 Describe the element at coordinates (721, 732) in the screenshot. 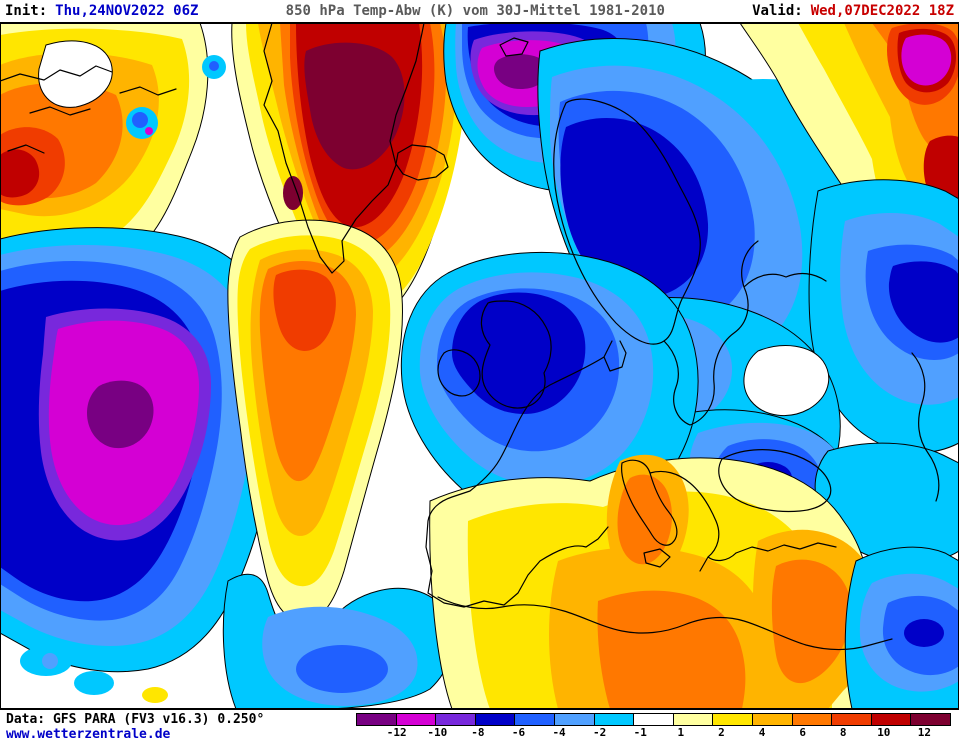

I see `legend-tick-label: 2` at that location.